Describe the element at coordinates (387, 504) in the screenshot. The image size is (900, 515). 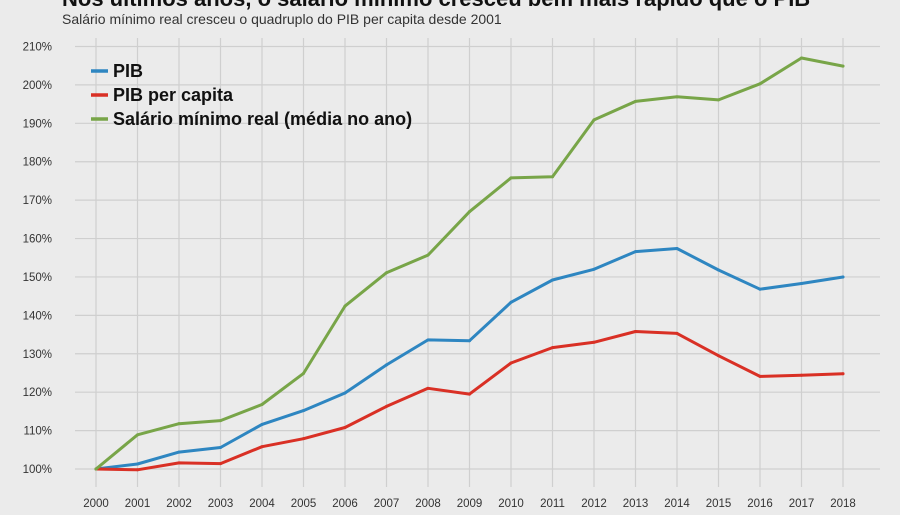
I see `x-tick-label: 2007` at that location.